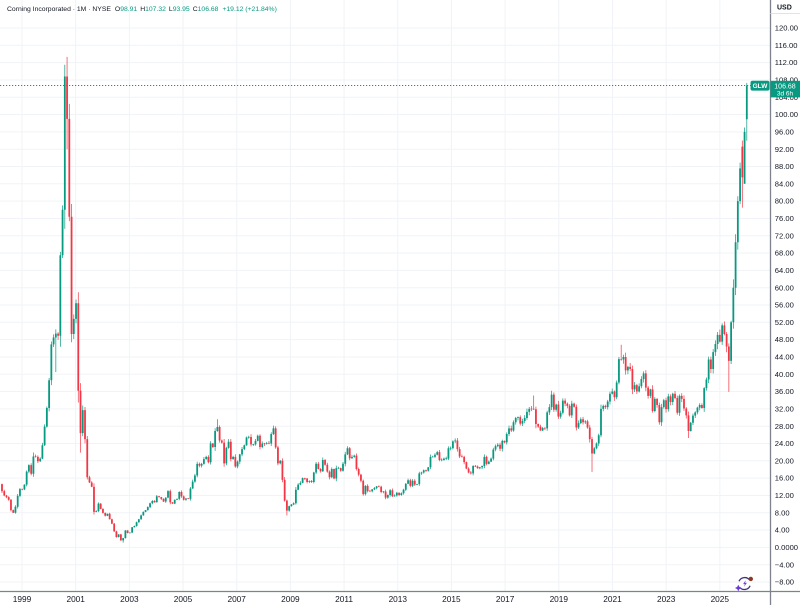 Image resolution: width=800 pixels, height=610 pixels. What do you see at coordinates (761, 86) in the screenshot?
I see `svg-text: GLW` at bounding box center [761, 86].